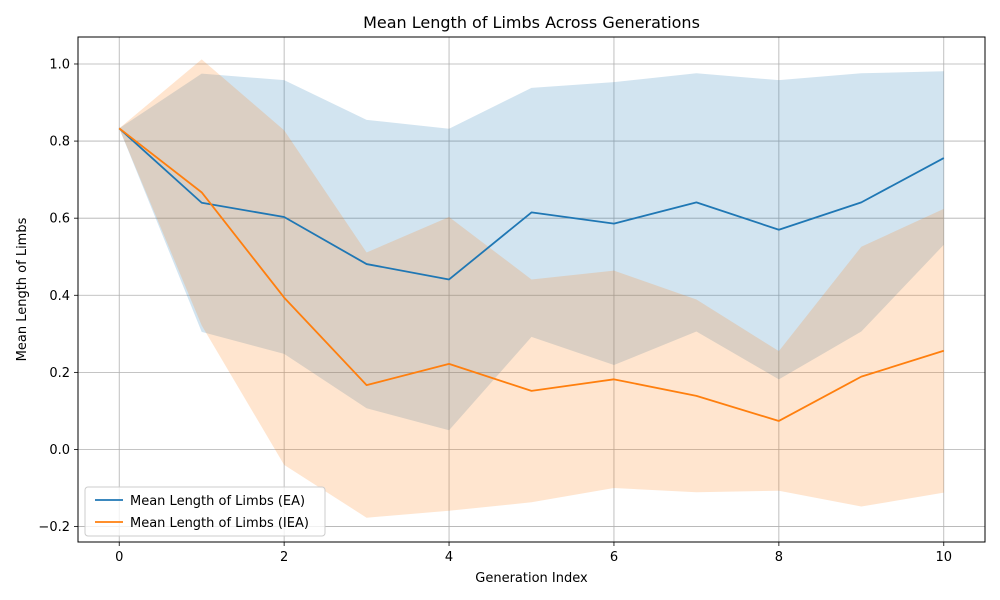 This screenshot has width=1000, height=600. Describe the element at coordinates (59, 219) in the screenshot. I see `y-tick-label: 0.6` at that location.